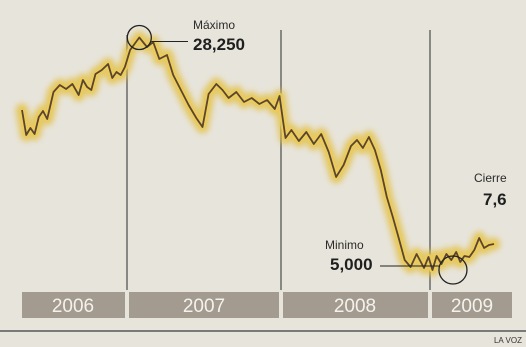 The height and width of the screenshot is (347, 526). Describe the element at coordinates (344, 245) in the screenshot. I see `min-label: Minimo` at that location.